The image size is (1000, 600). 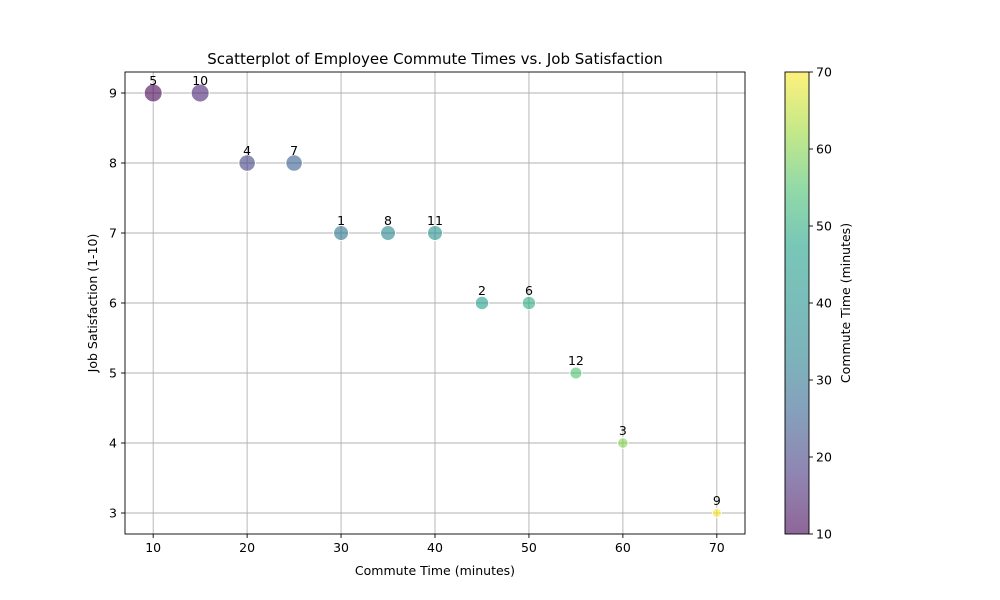 I want to click on data-point-label: 4, so click(x=247, y=150).